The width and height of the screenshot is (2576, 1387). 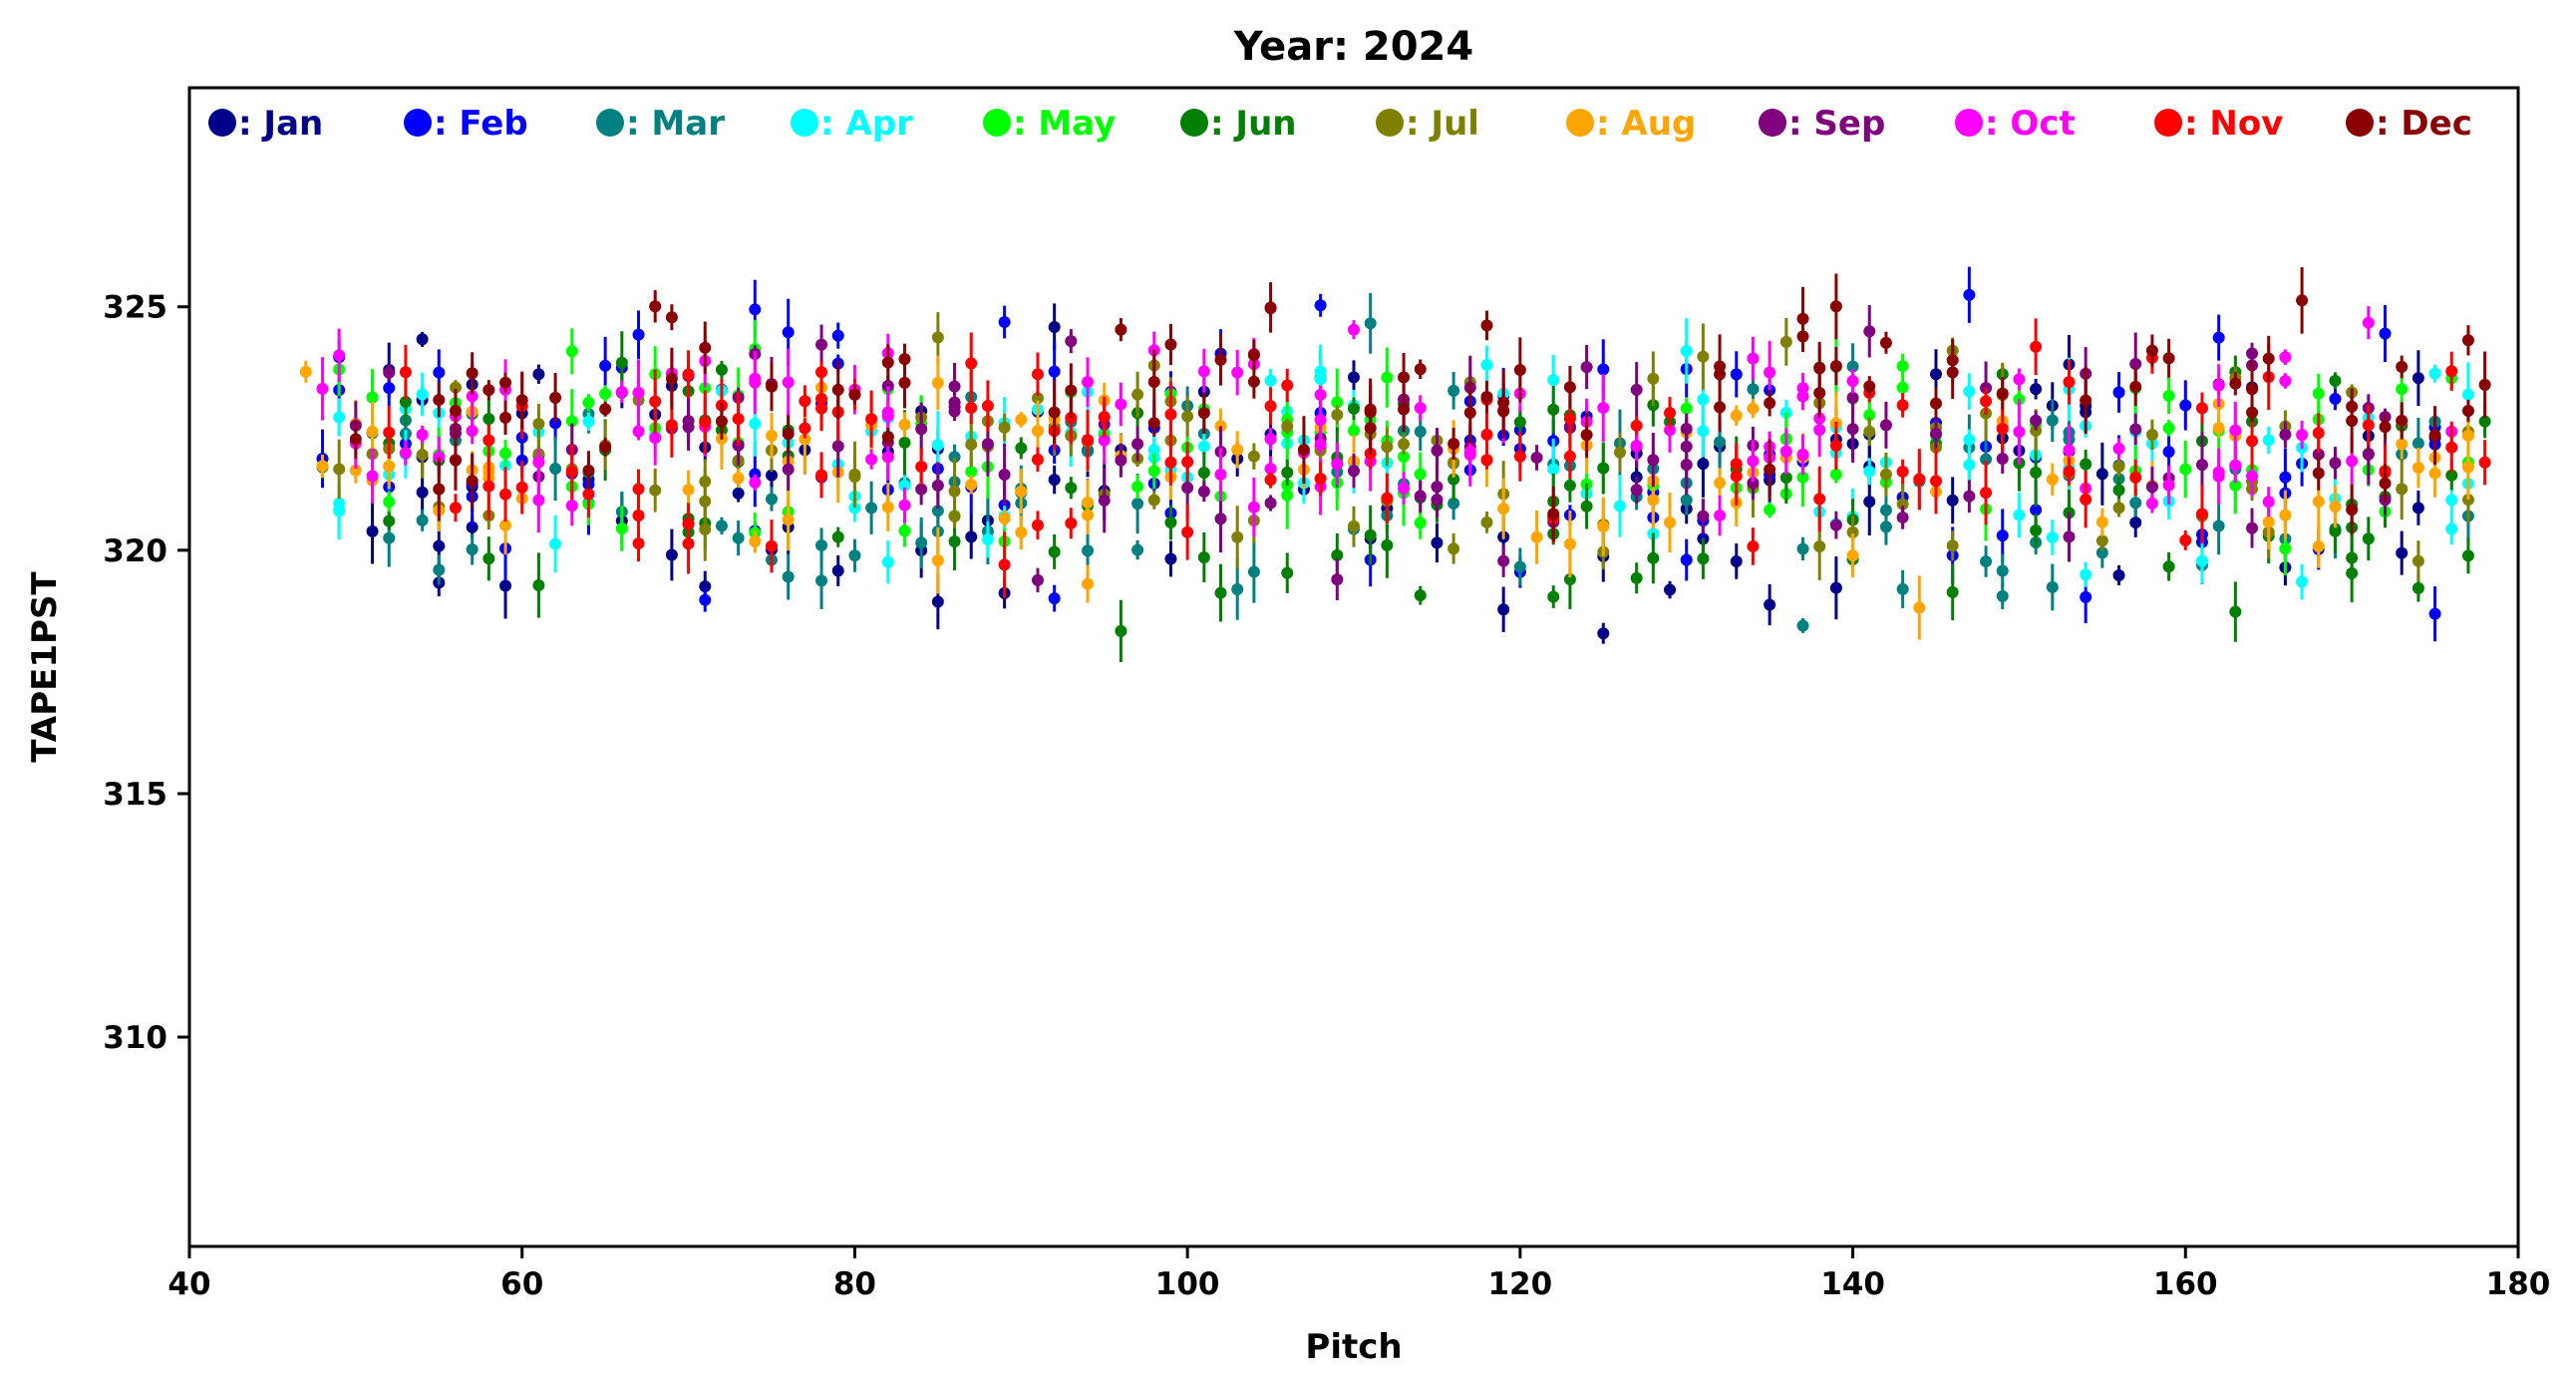 What do you see at coordinates (1353, 1347) in the screenshot?
I see `x-axis-label: Pitch` at bounding box center [1353, 1347].